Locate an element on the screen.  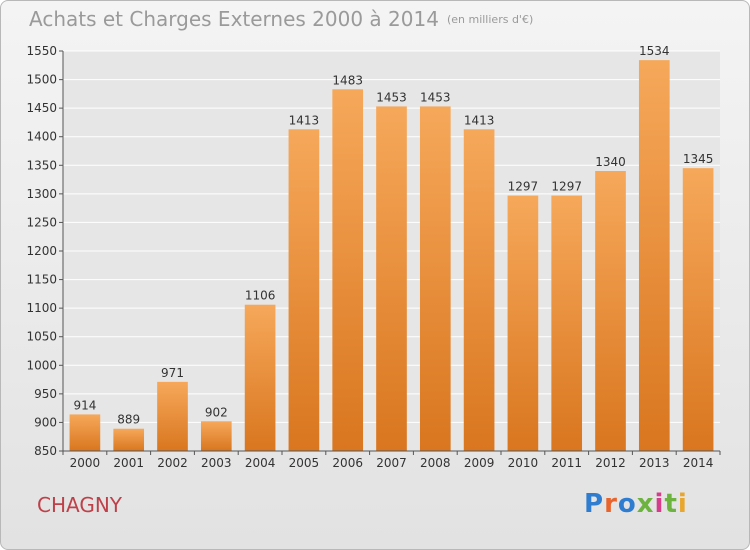
y-tick-label: 950 is located at coordinates (45, 394).